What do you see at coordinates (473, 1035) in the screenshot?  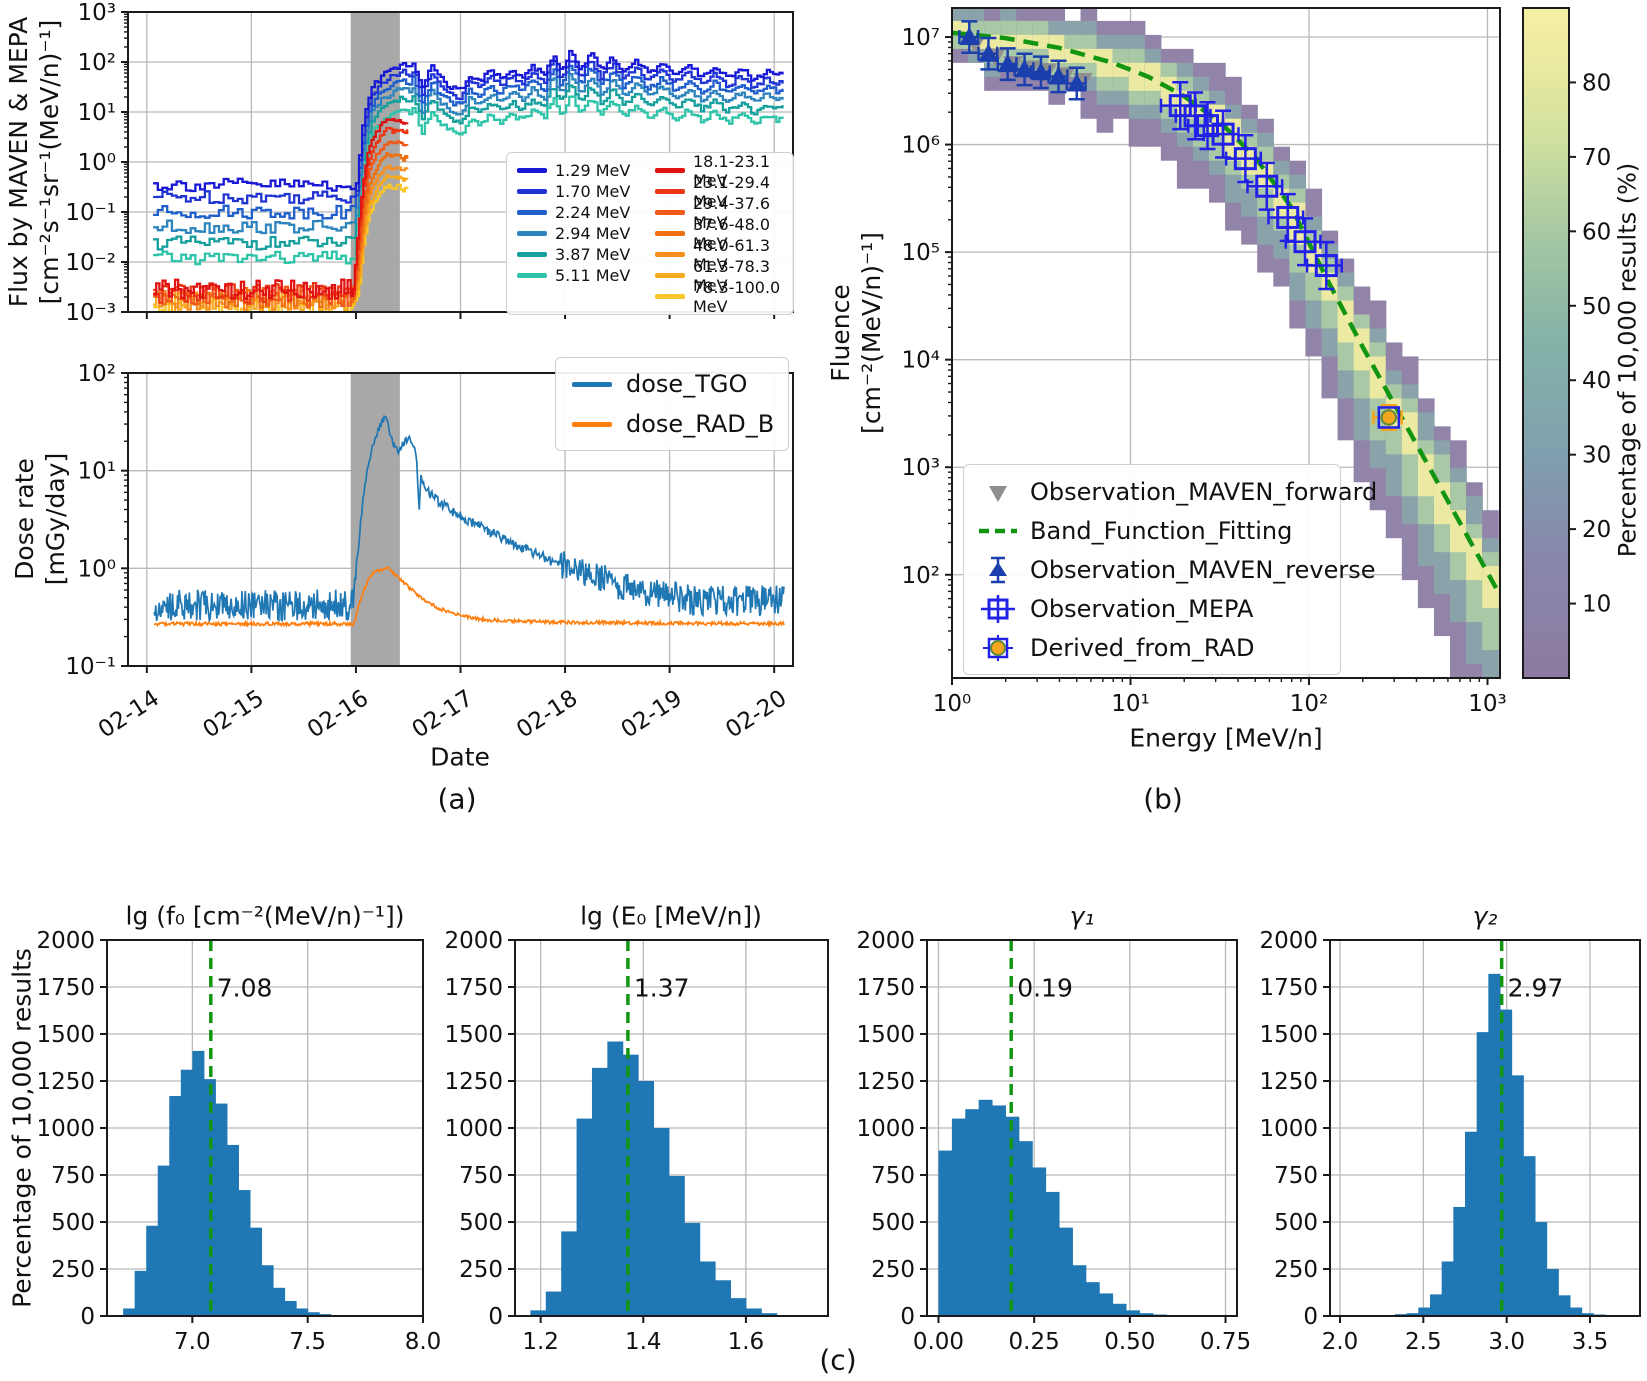 I see `svg-text: 1500` at bounding box center [473, 1035].